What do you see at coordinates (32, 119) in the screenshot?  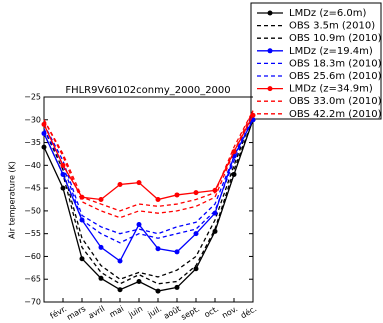 I see `y-tick-label: −30` at bounding box center [32, 119].